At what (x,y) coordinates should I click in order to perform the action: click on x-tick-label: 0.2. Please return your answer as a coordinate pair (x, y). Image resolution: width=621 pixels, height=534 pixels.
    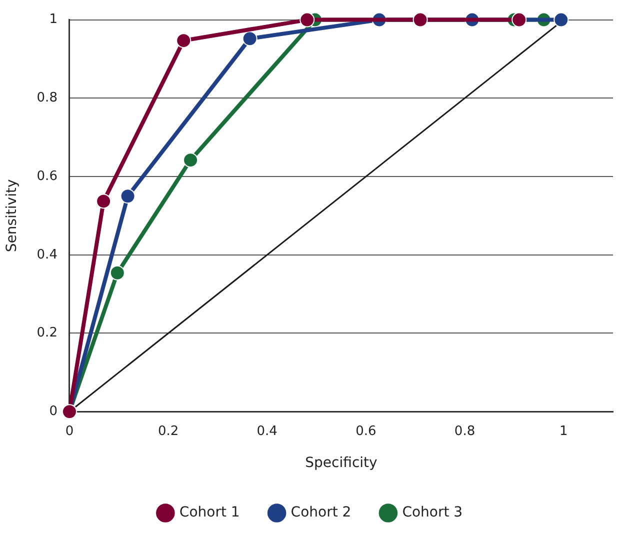
    Looking at the image, I should click on (168, 431).